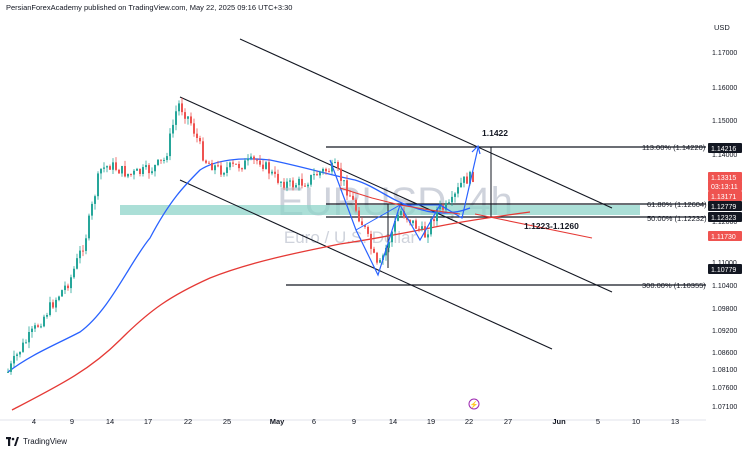 This screenshot has width=752, height=450. I want to click on event-marker-icon, so click(474, 404).